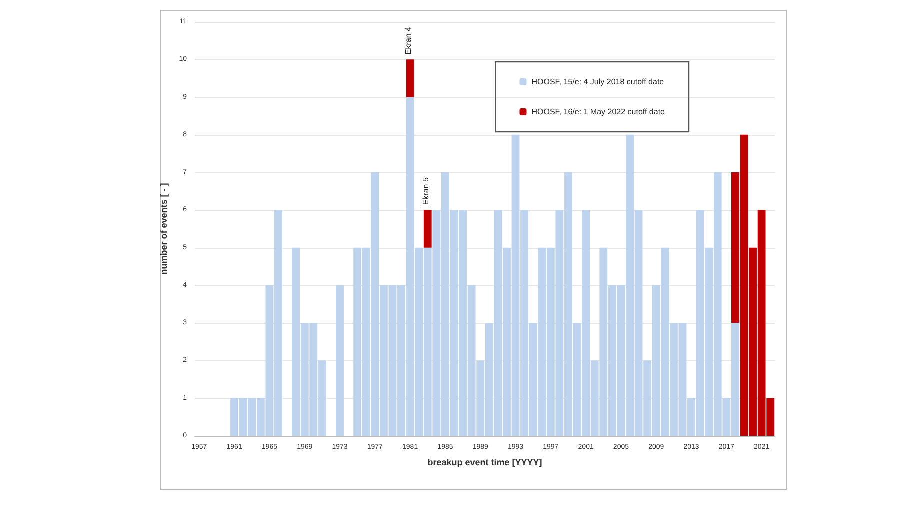 This screenshot has width=924, height=516. What do you see at coordinates (598, 82) in the screenshot?
I see `legend-label: HOOSF, 15/e: 4 July 2018 cutoff date` at bounding box center [598, 82].